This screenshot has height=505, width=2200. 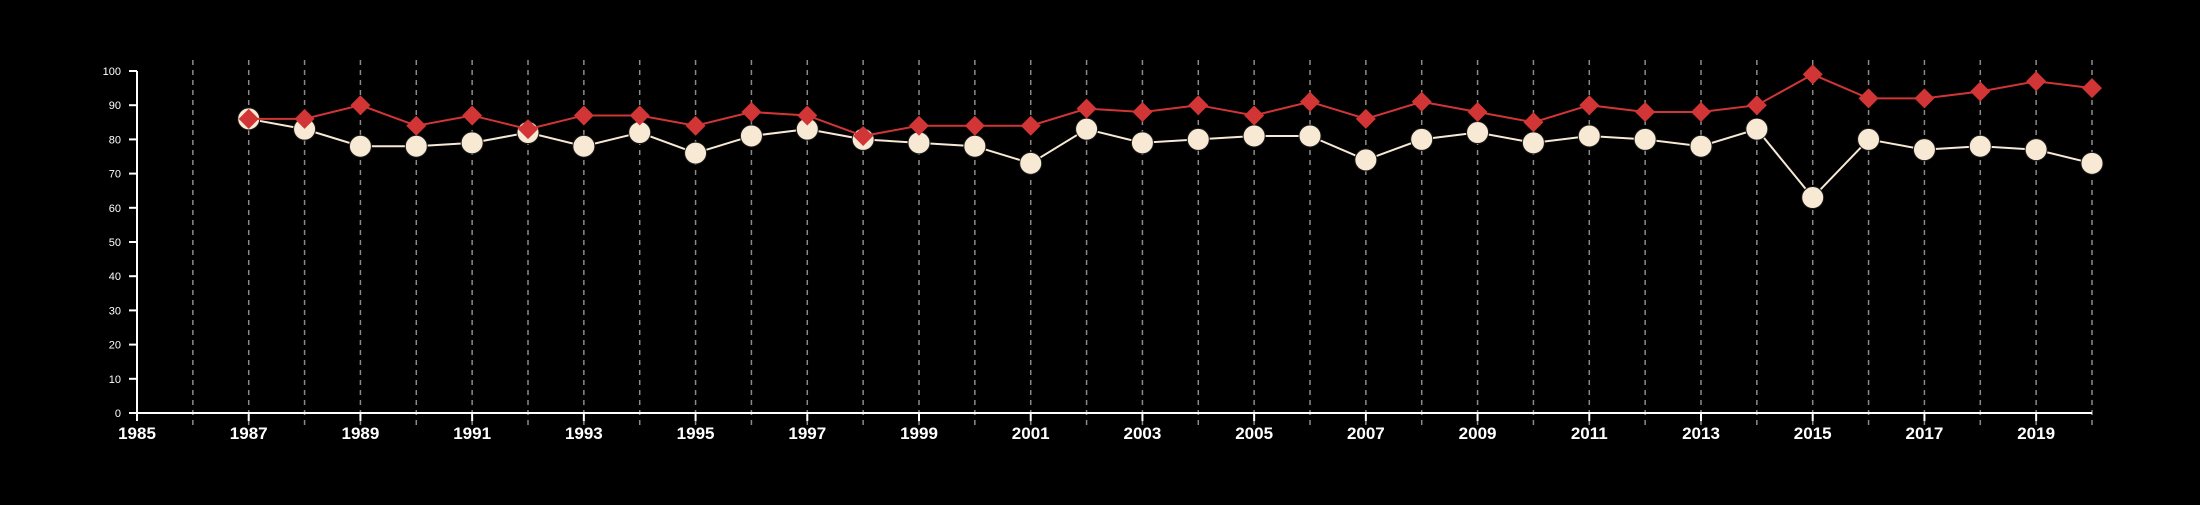 I want to click on x-tick-label: 2019, so click(x=2036, y=433).